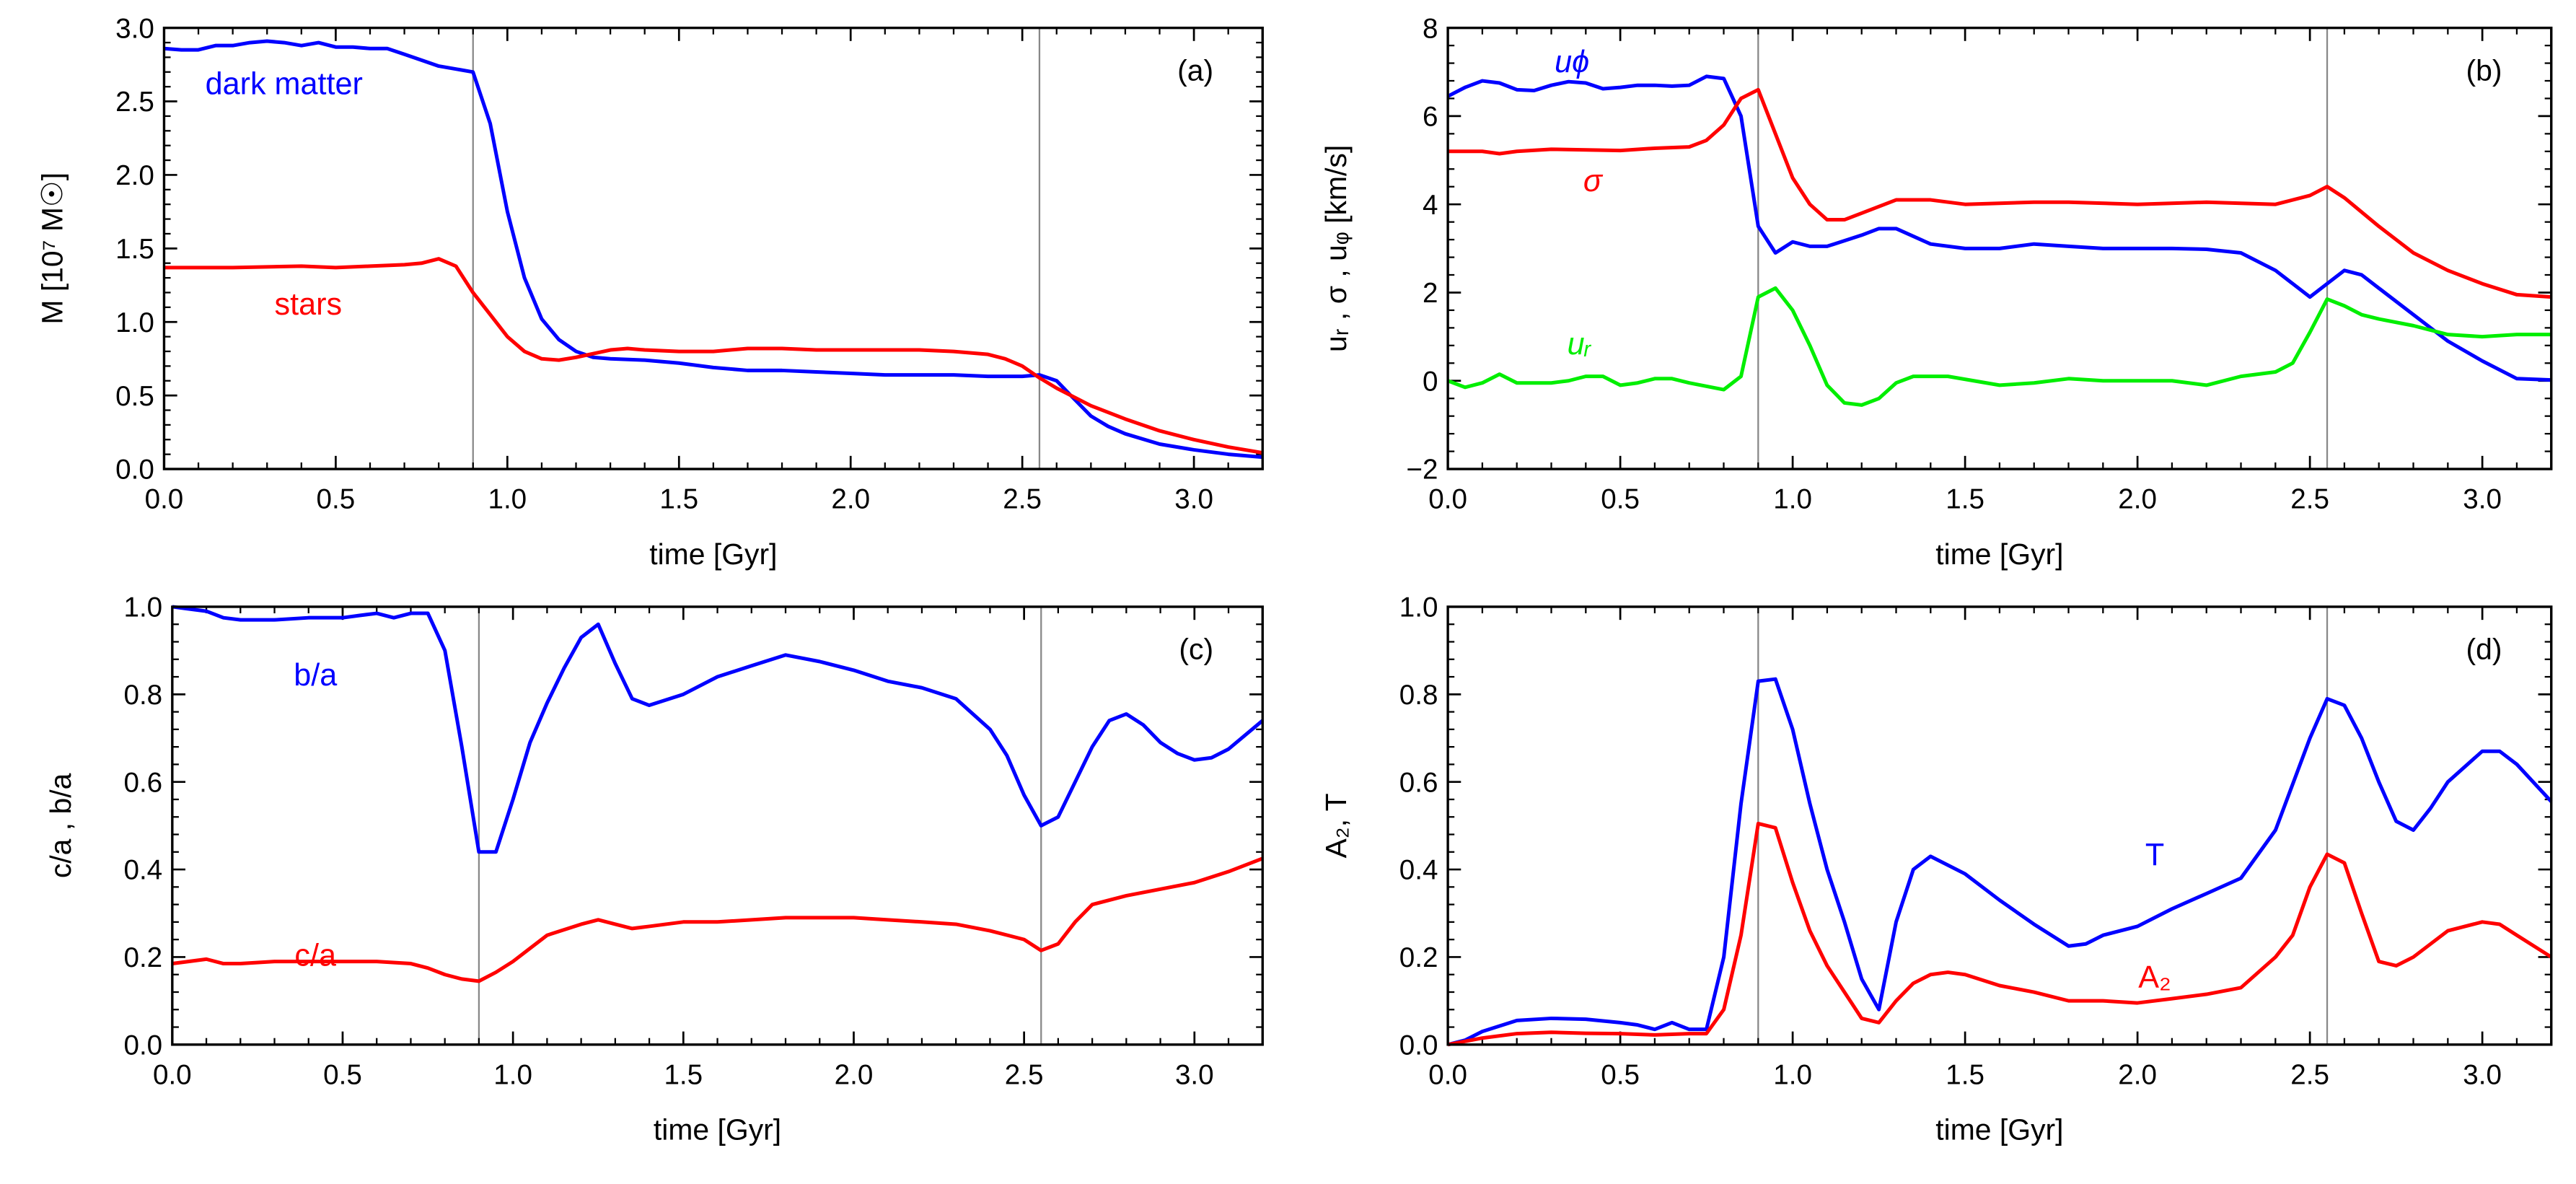  Describe the element at coordinates (1580, 344) in the screenshot. I see `series-label: uᵣ` at that location.